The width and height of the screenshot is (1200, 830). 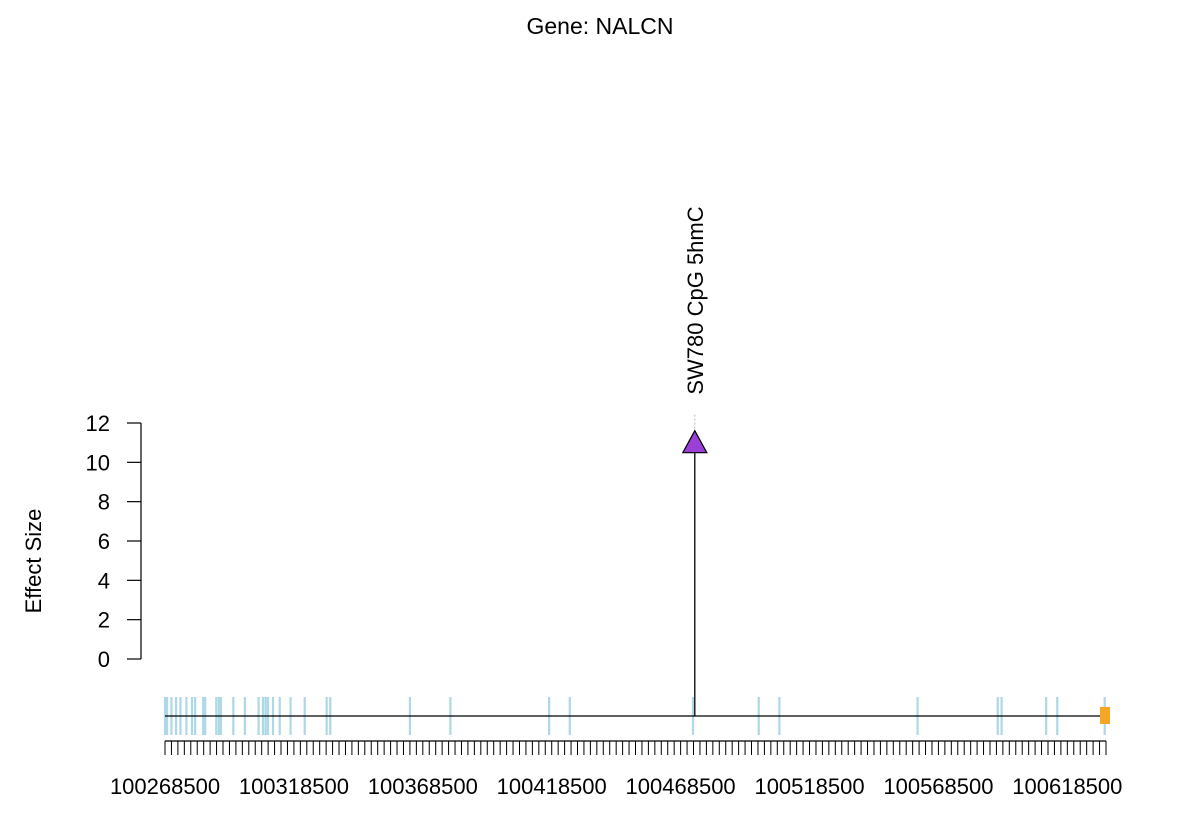 I want to click on x-tick-label: 100418500, so click(x=552, y=786).